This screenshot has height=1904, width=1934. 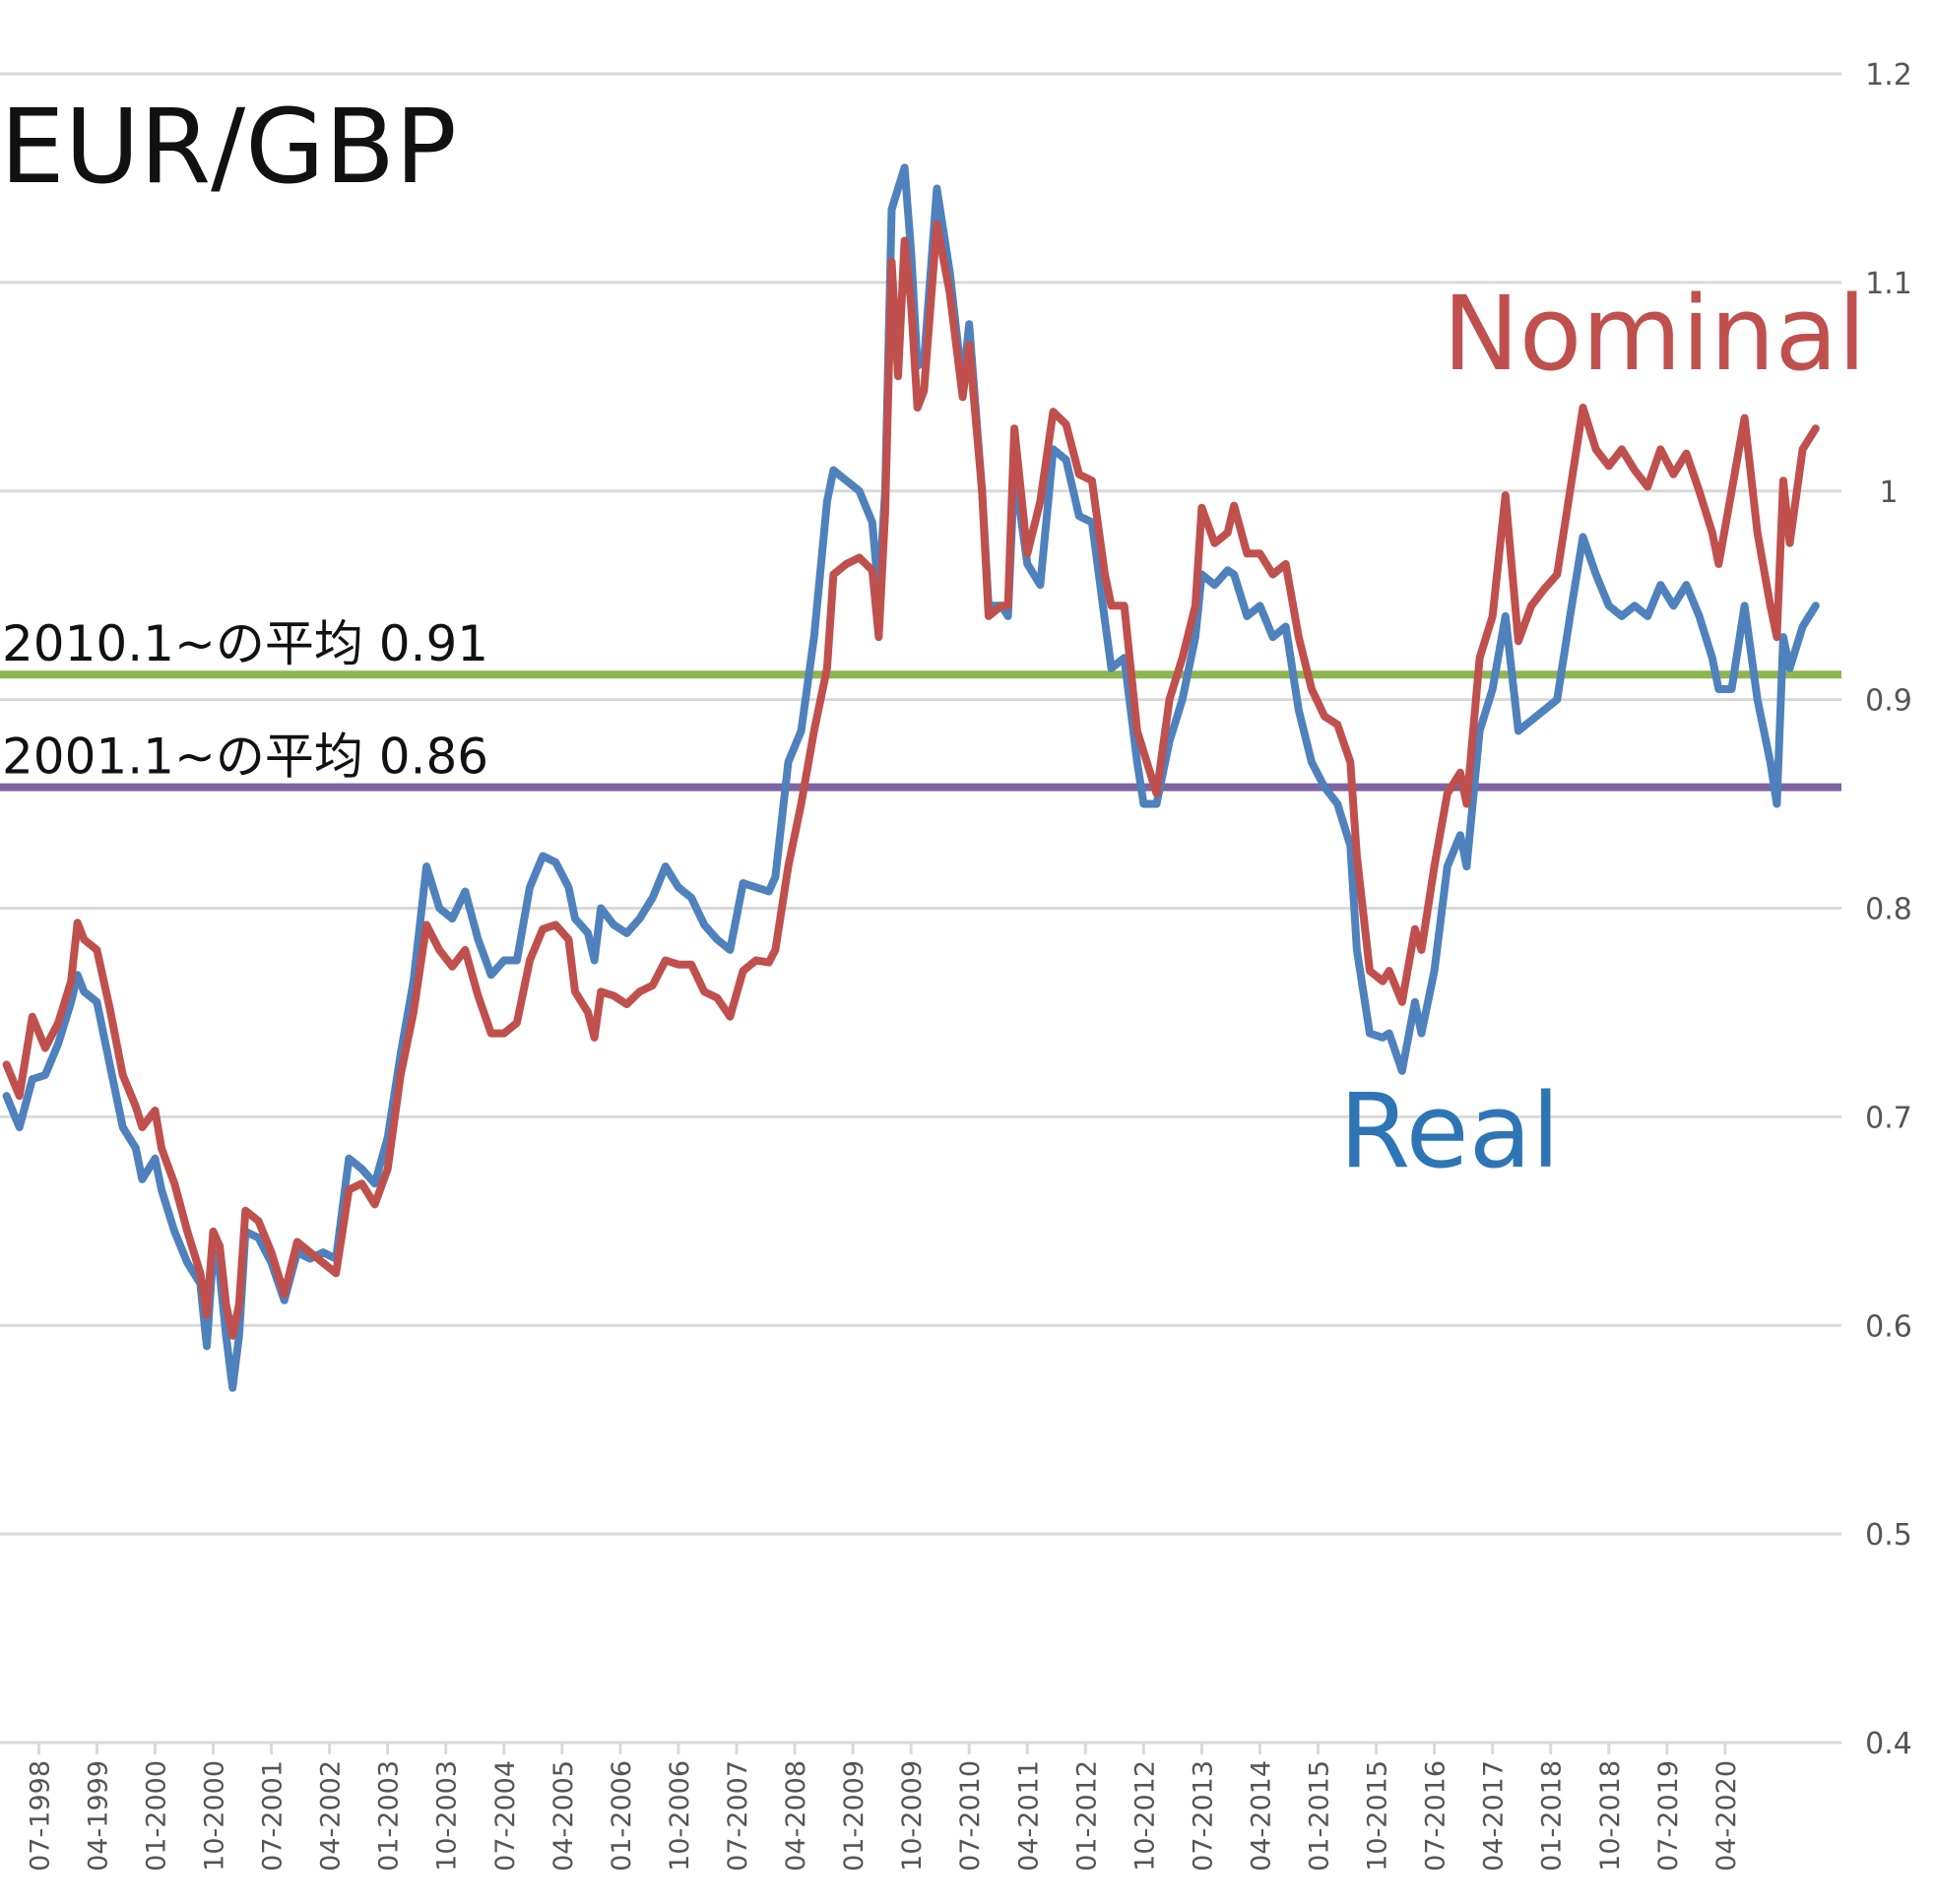 I want to click on y-axis-ticks: 0.4 0.5 0.6 0.7 0.8 0.9 1 1.1 1.2, so click(x=1889, y=909).